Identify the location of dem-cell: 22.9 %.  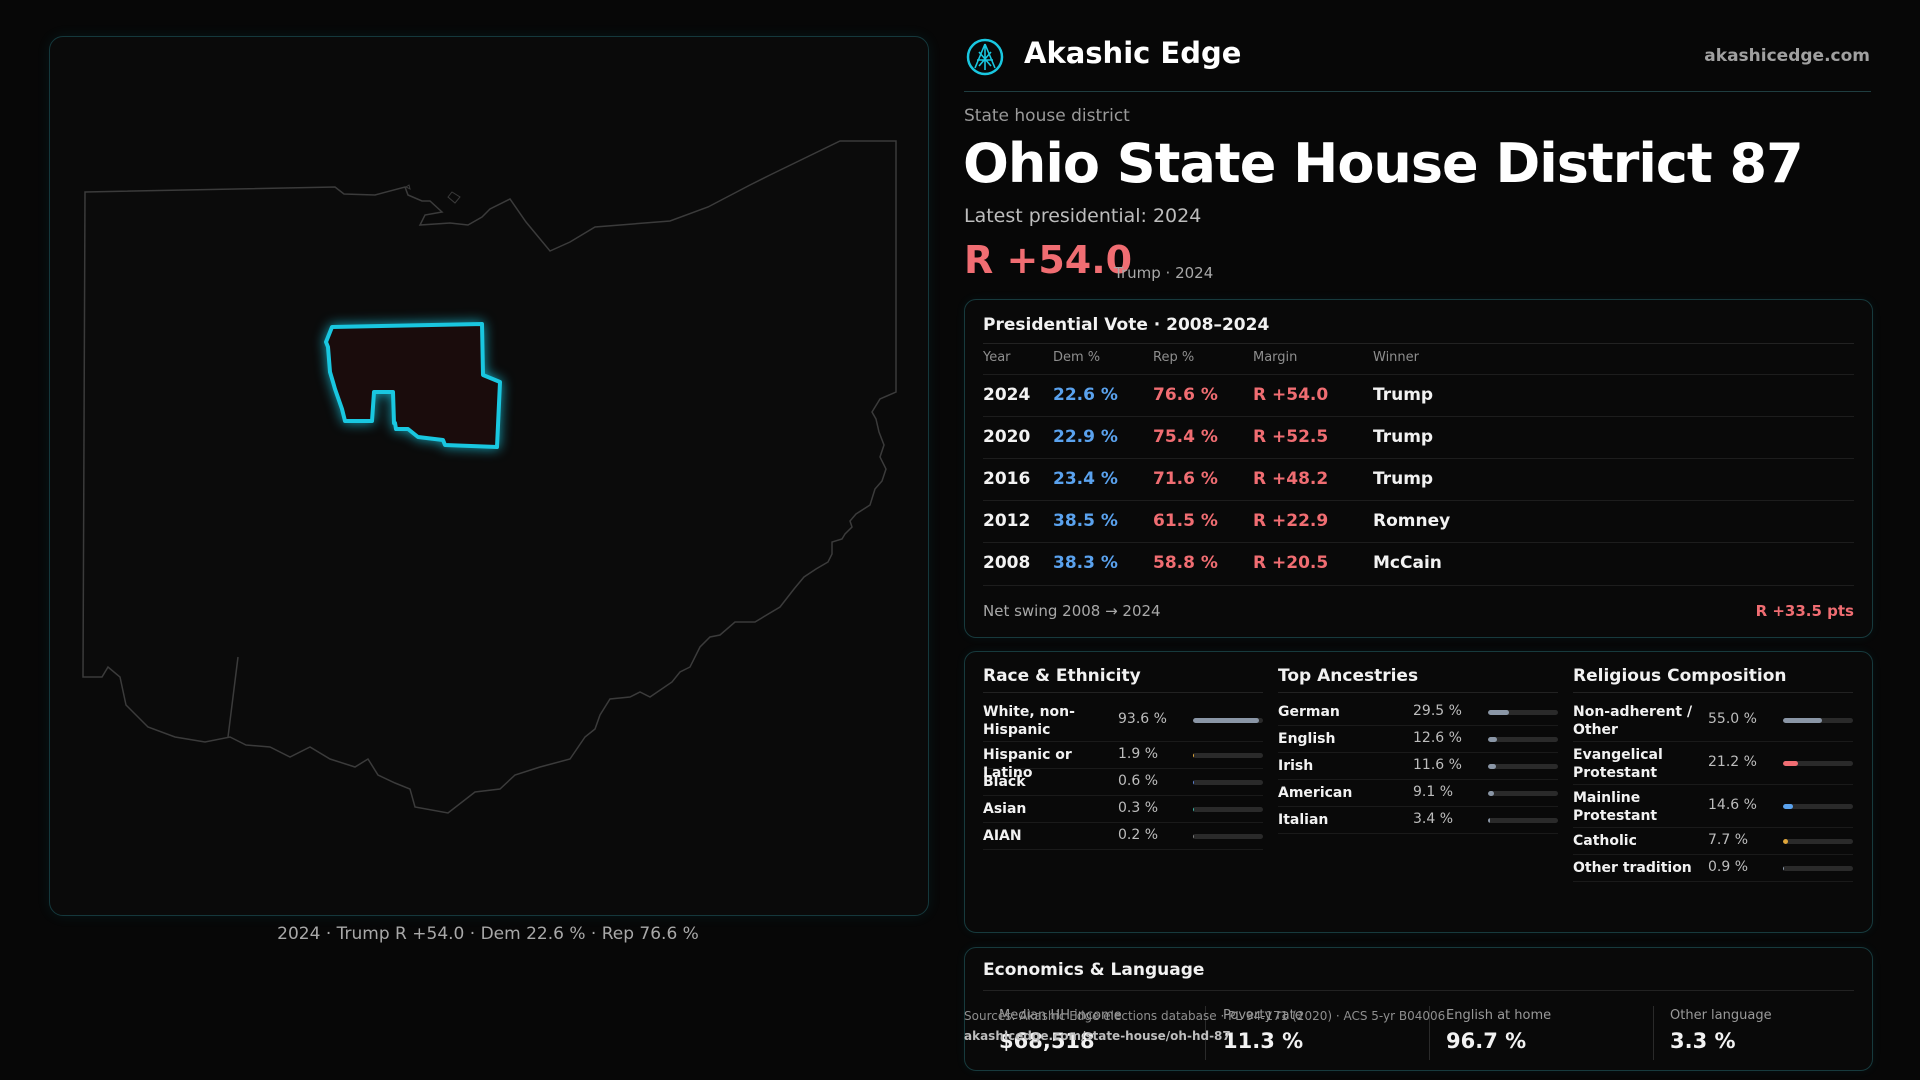
(1085, 437).